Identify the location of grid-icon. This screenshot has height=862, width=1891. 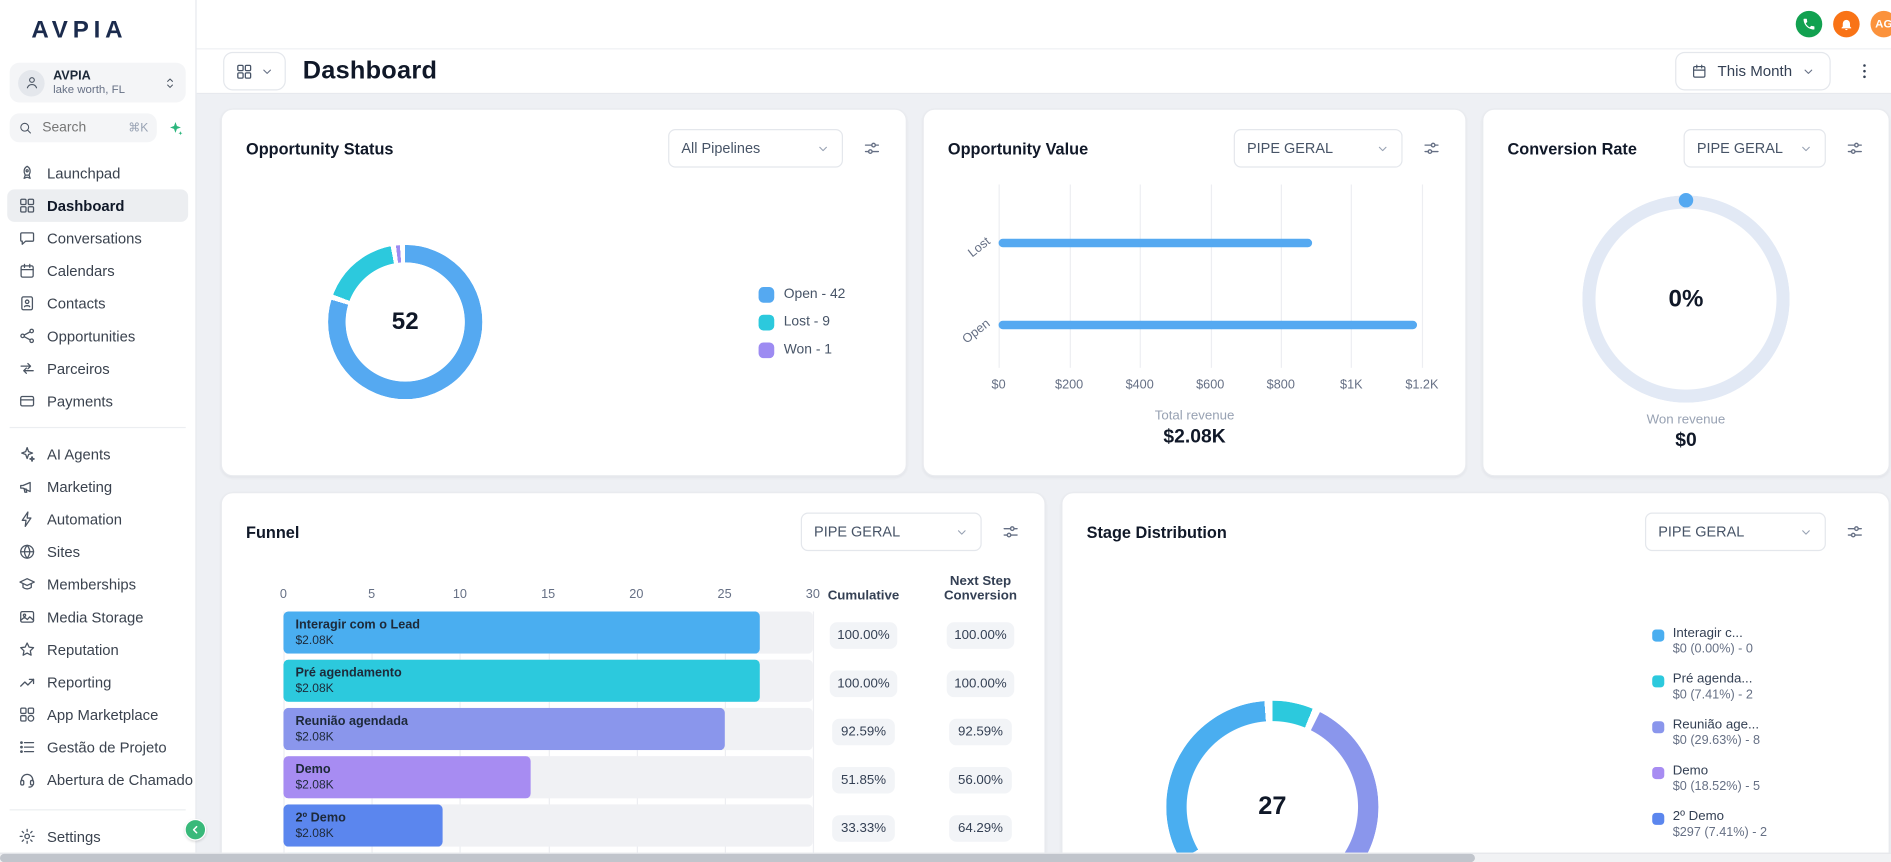
(27, 205).